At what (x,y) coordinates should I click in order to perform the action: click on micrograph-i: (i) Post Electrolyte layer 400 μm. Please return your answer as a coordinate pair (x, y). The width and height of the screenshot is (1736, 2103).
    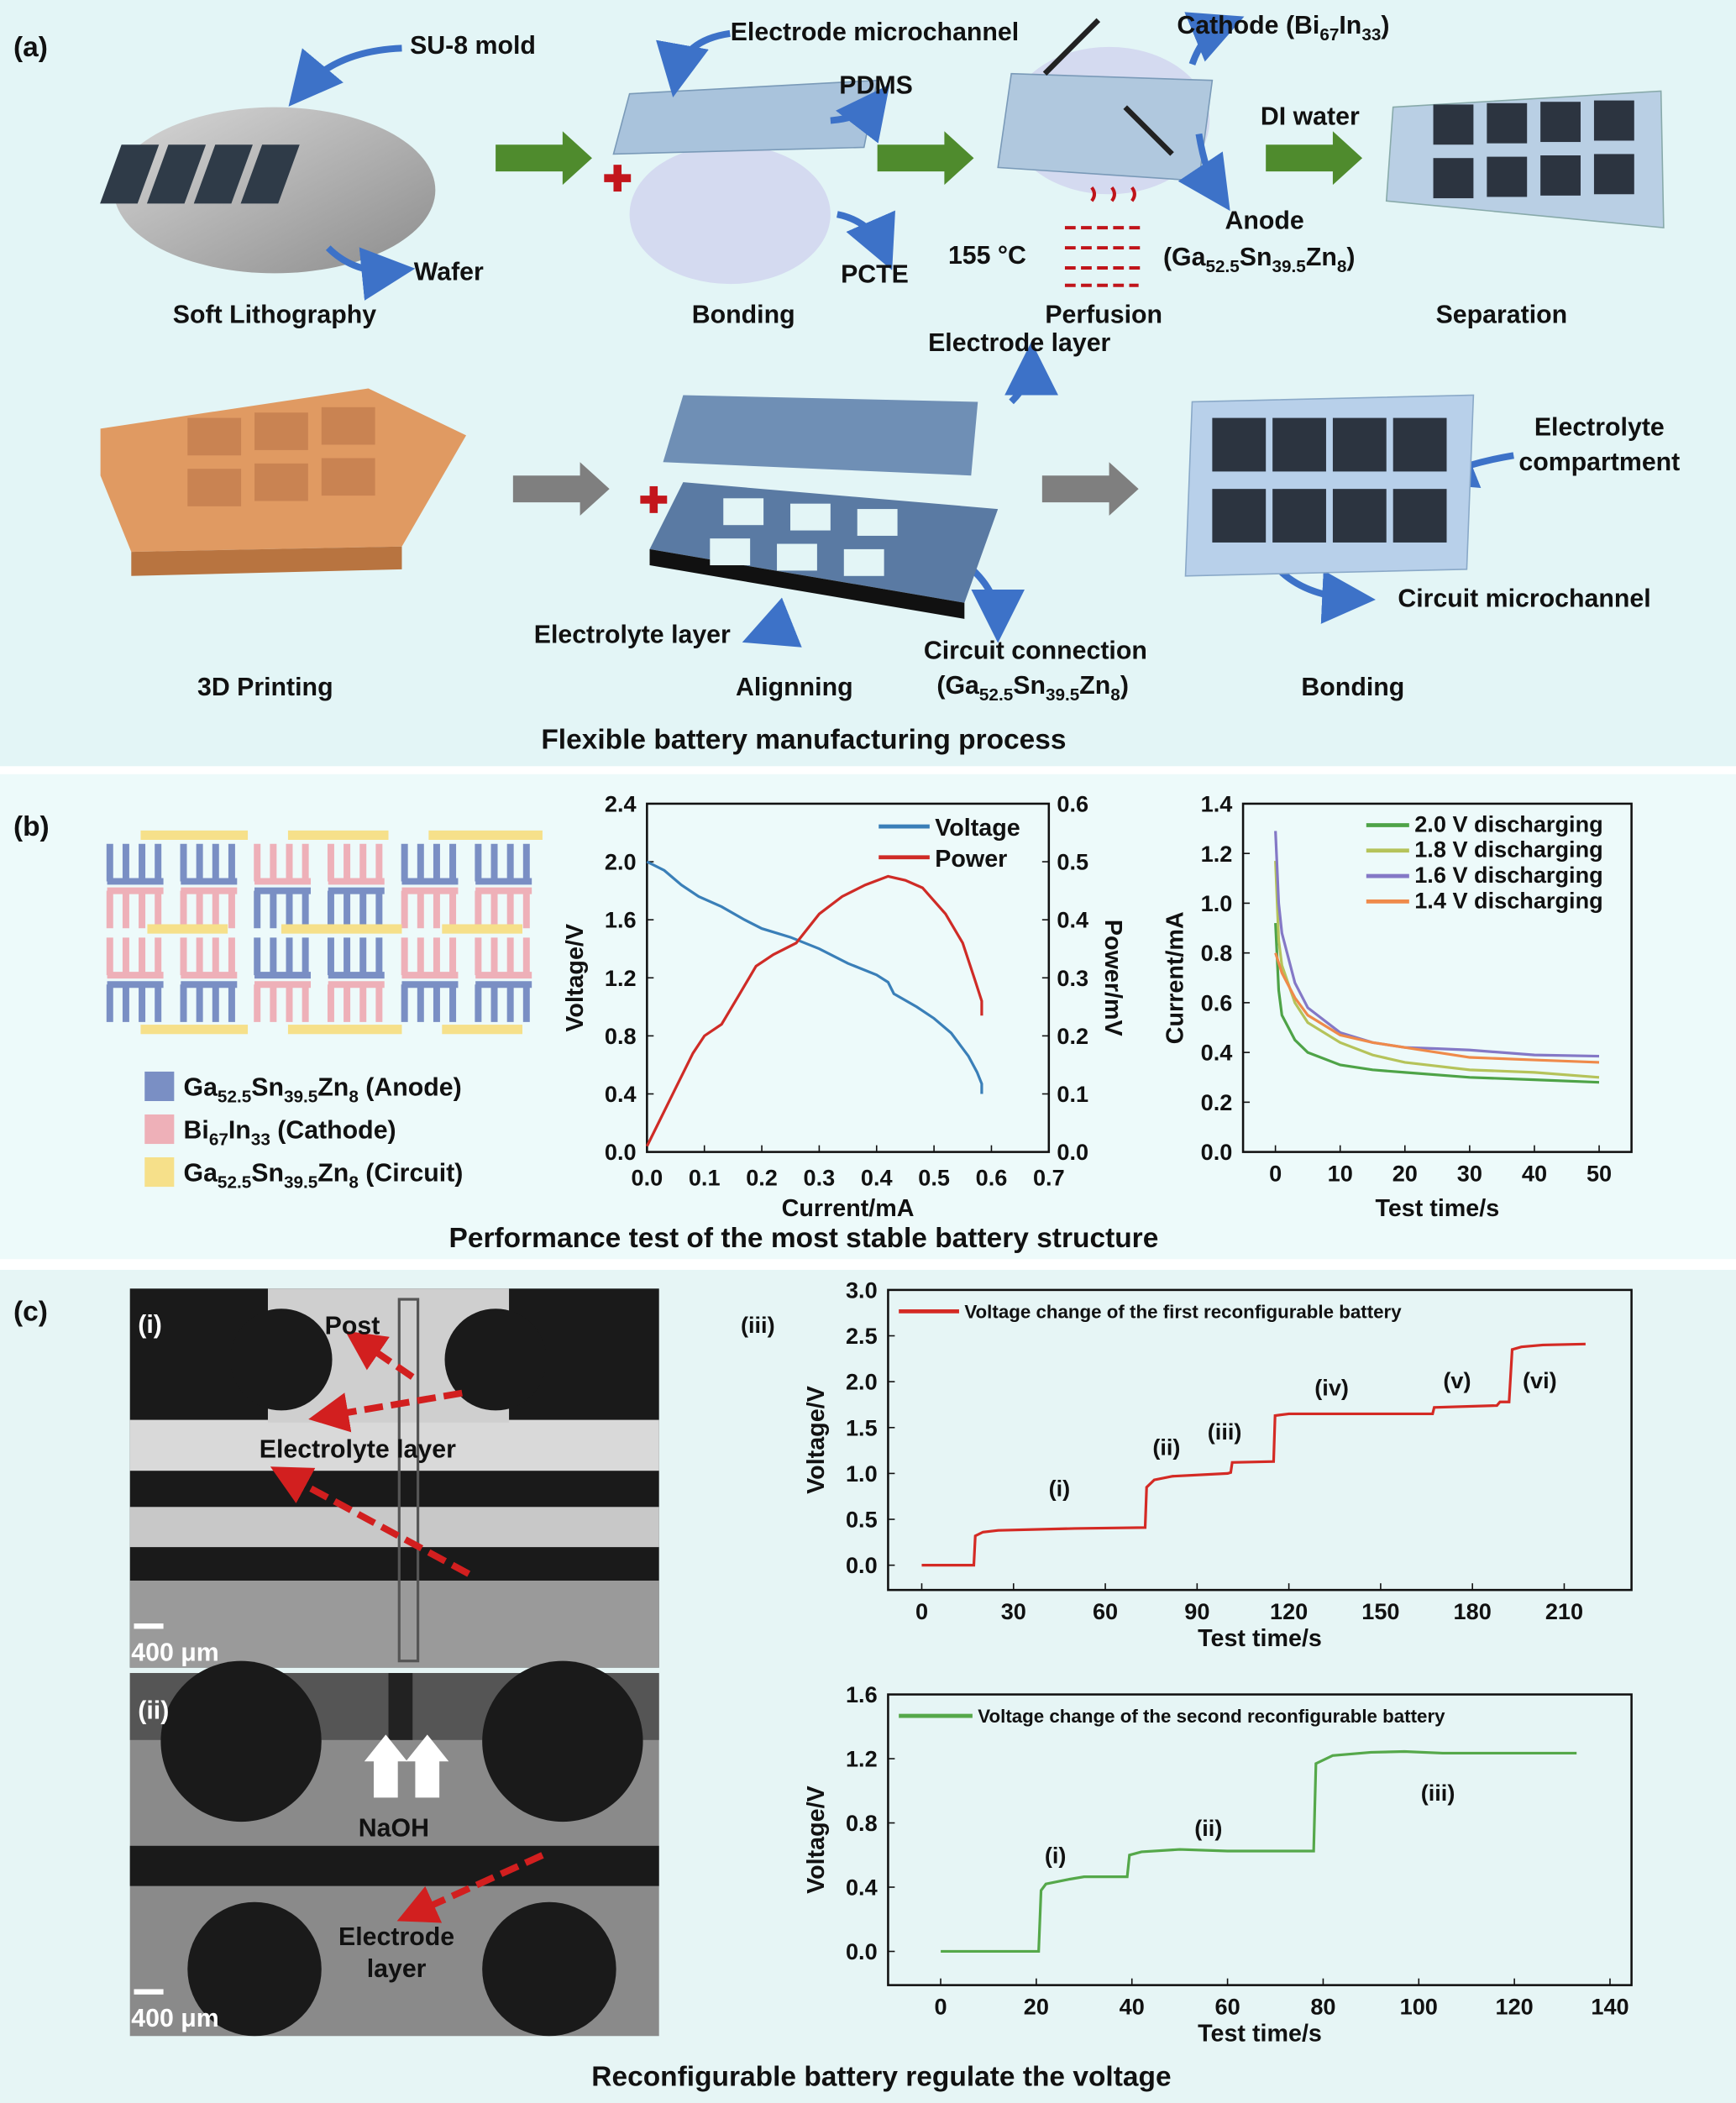
    Looking at the image, I should click on (394, 1478).